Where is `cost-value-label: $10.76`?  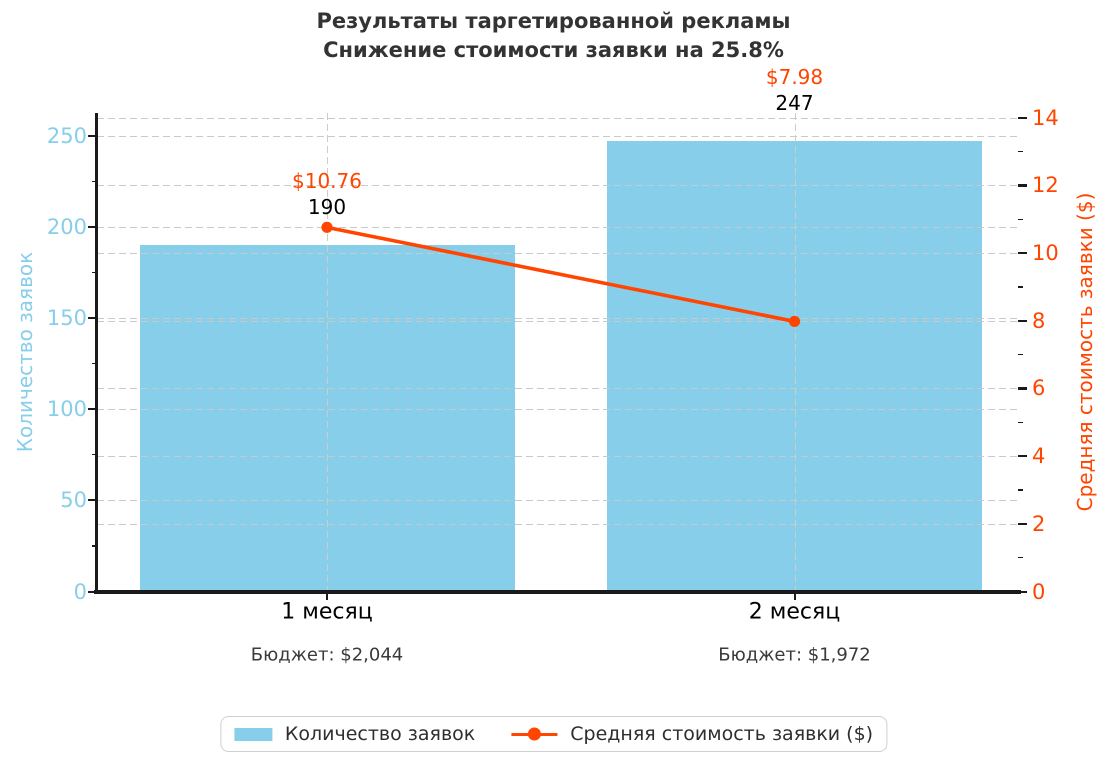 cost-value-label: $10.76 is located at coordinates (327, 180).